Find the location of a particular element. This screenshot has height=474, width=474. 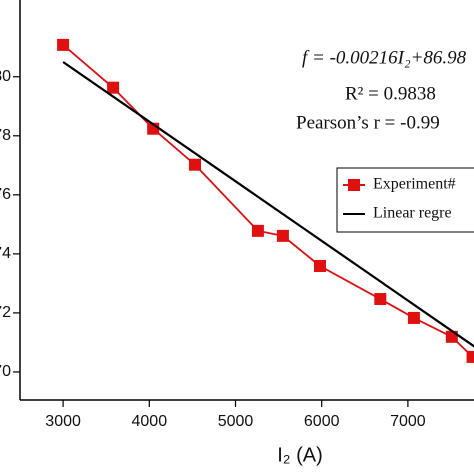

y-tick-label: 72 is located at coordinates (5, 312).